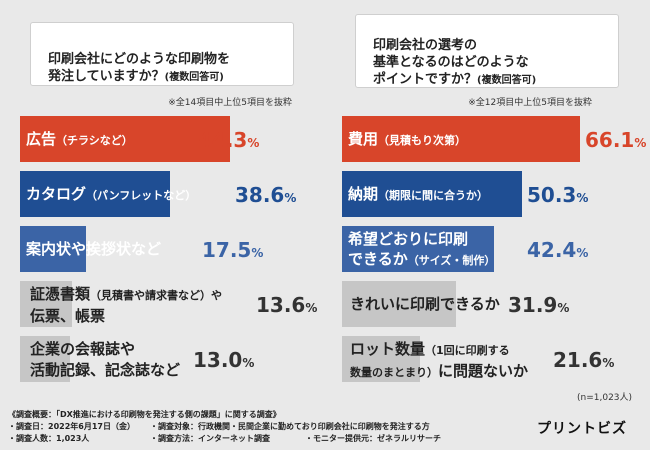  I want to click on left-value-1: 44.3%, so click(229, 140).